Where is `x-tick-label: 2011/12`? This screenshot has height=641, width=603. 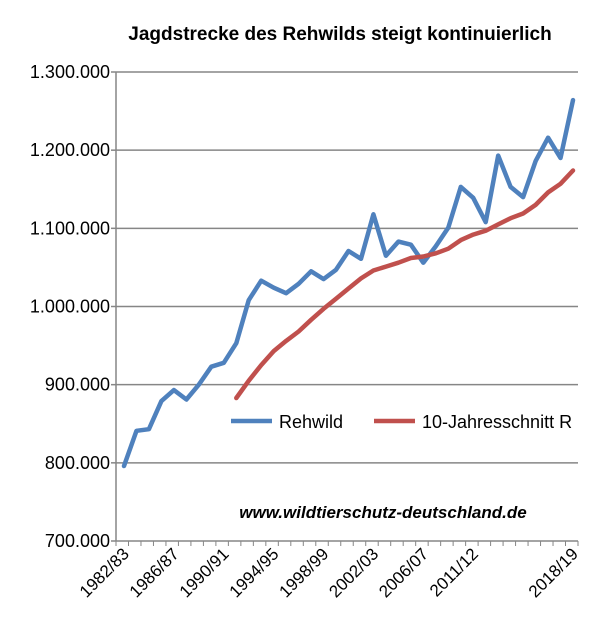
x-tick-label: 2011/12 is located at coordinates (454, 572).